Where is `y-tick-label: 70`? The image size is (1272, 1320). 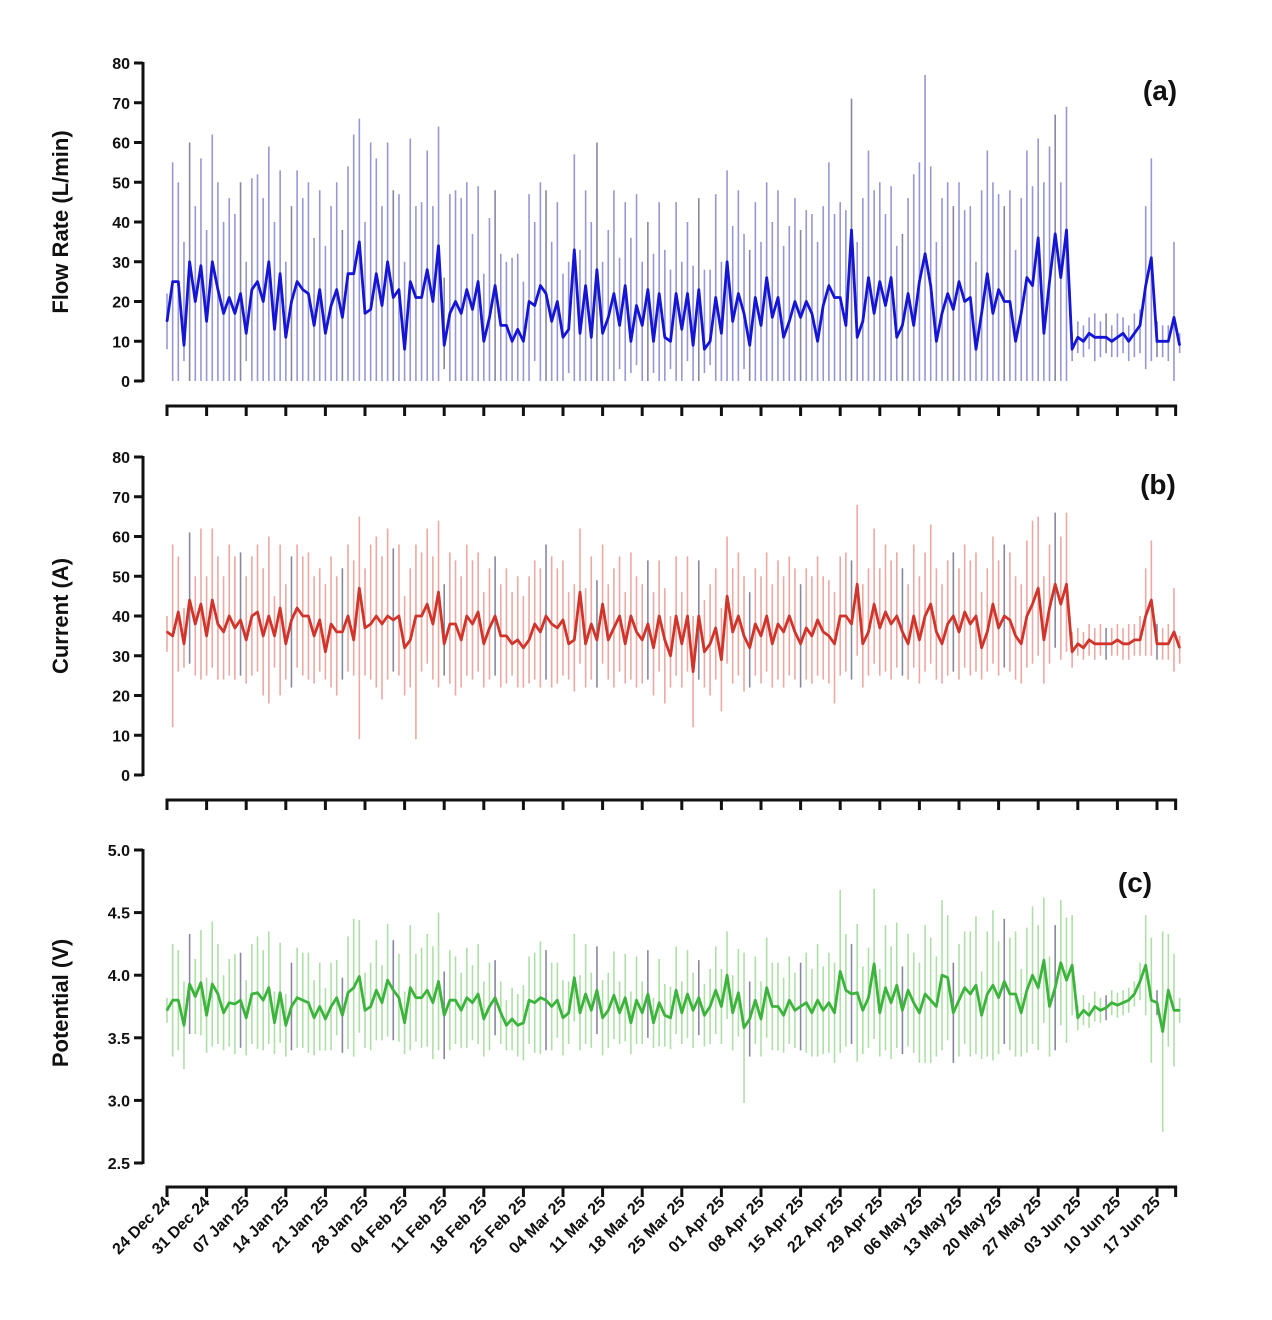 y-tick-label: 70 is located at coordinates (121, 498).